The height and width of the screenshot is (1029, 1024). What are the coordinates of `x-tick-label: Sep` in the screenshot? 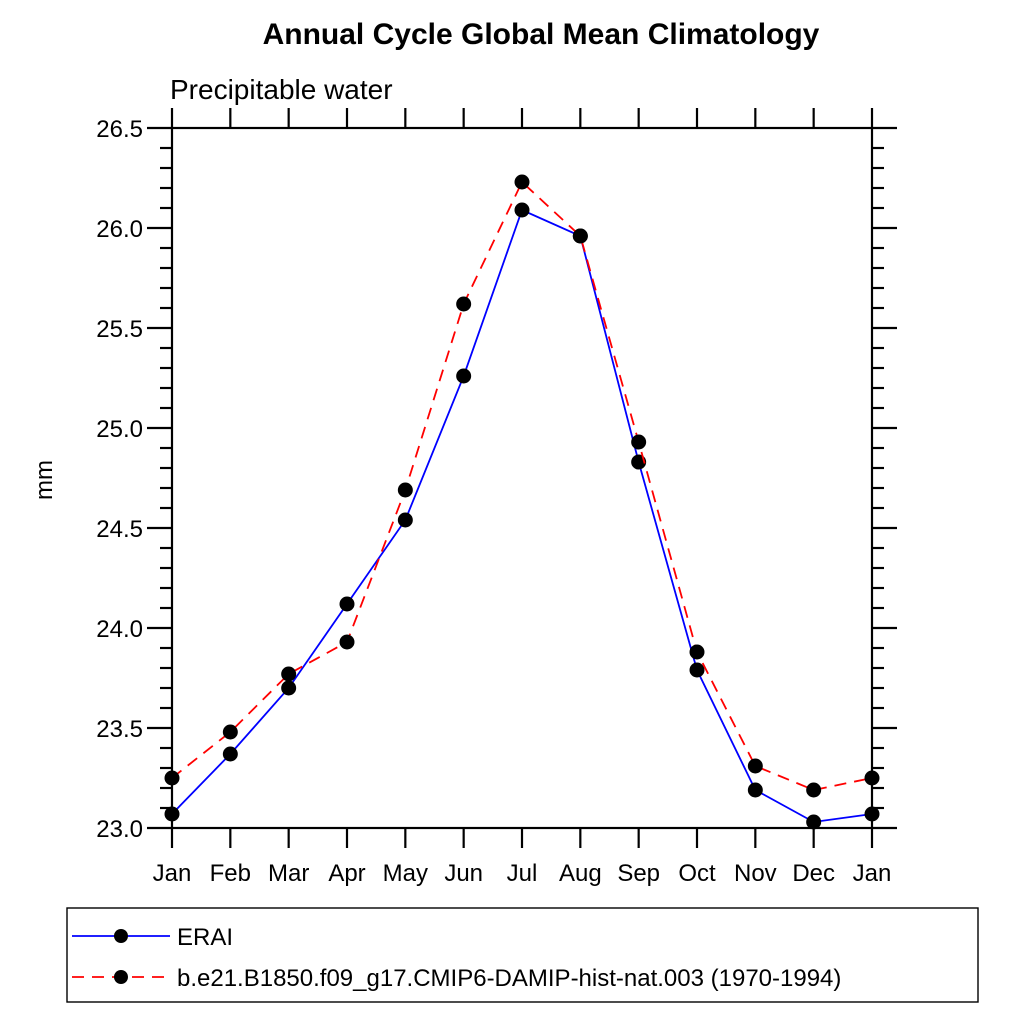 It's located at (638, 873).